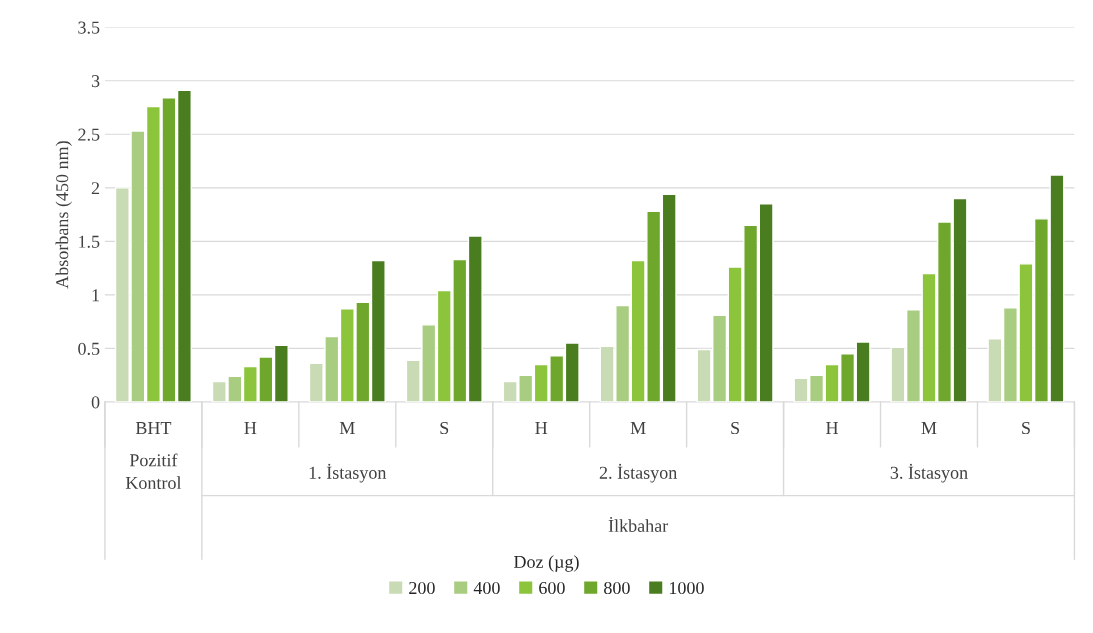 The width and height of the screenshot is (1093, 633). What do you see at coordinates (95, 188) in the screenshot?
I see `y-tick-label: 2` at bounding box center [95, 188].